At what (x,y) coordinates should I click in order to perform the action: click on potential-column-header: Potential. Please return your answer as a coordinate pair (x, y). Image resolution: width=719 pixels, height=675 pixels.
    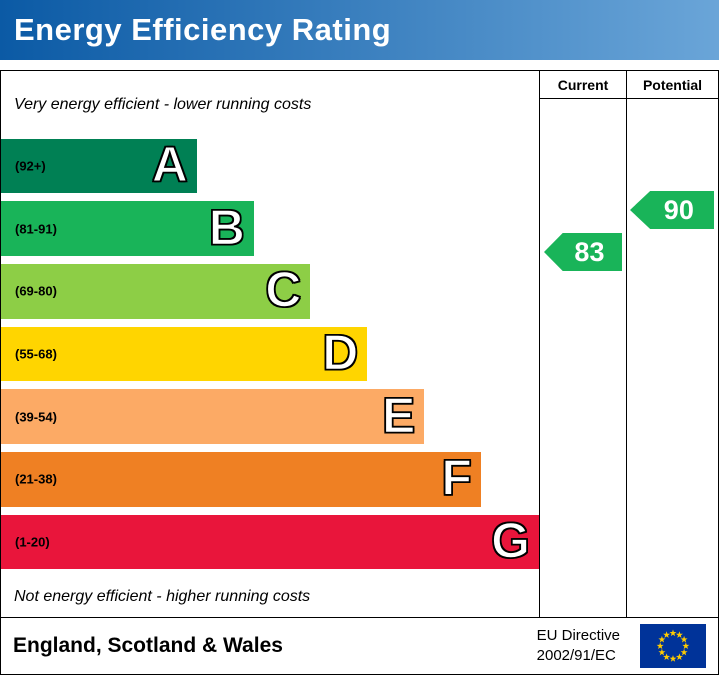
    Looking at the image, I should click on (672, 85).